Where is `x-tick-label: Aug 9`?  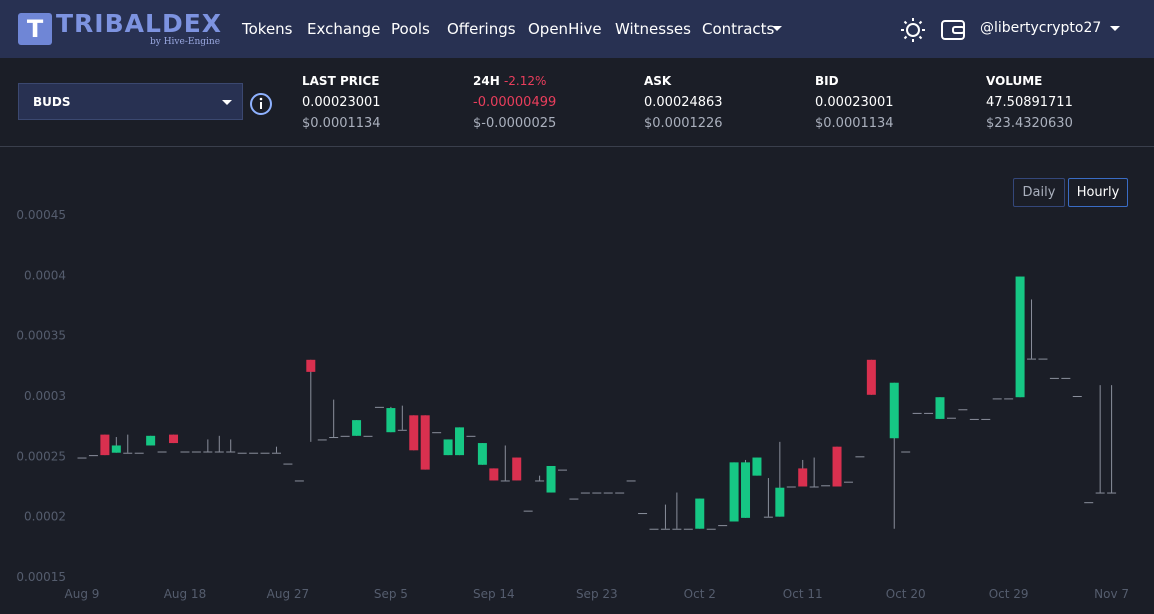 x-tick-label: Aug 9 is located at coordinates (82, 594).